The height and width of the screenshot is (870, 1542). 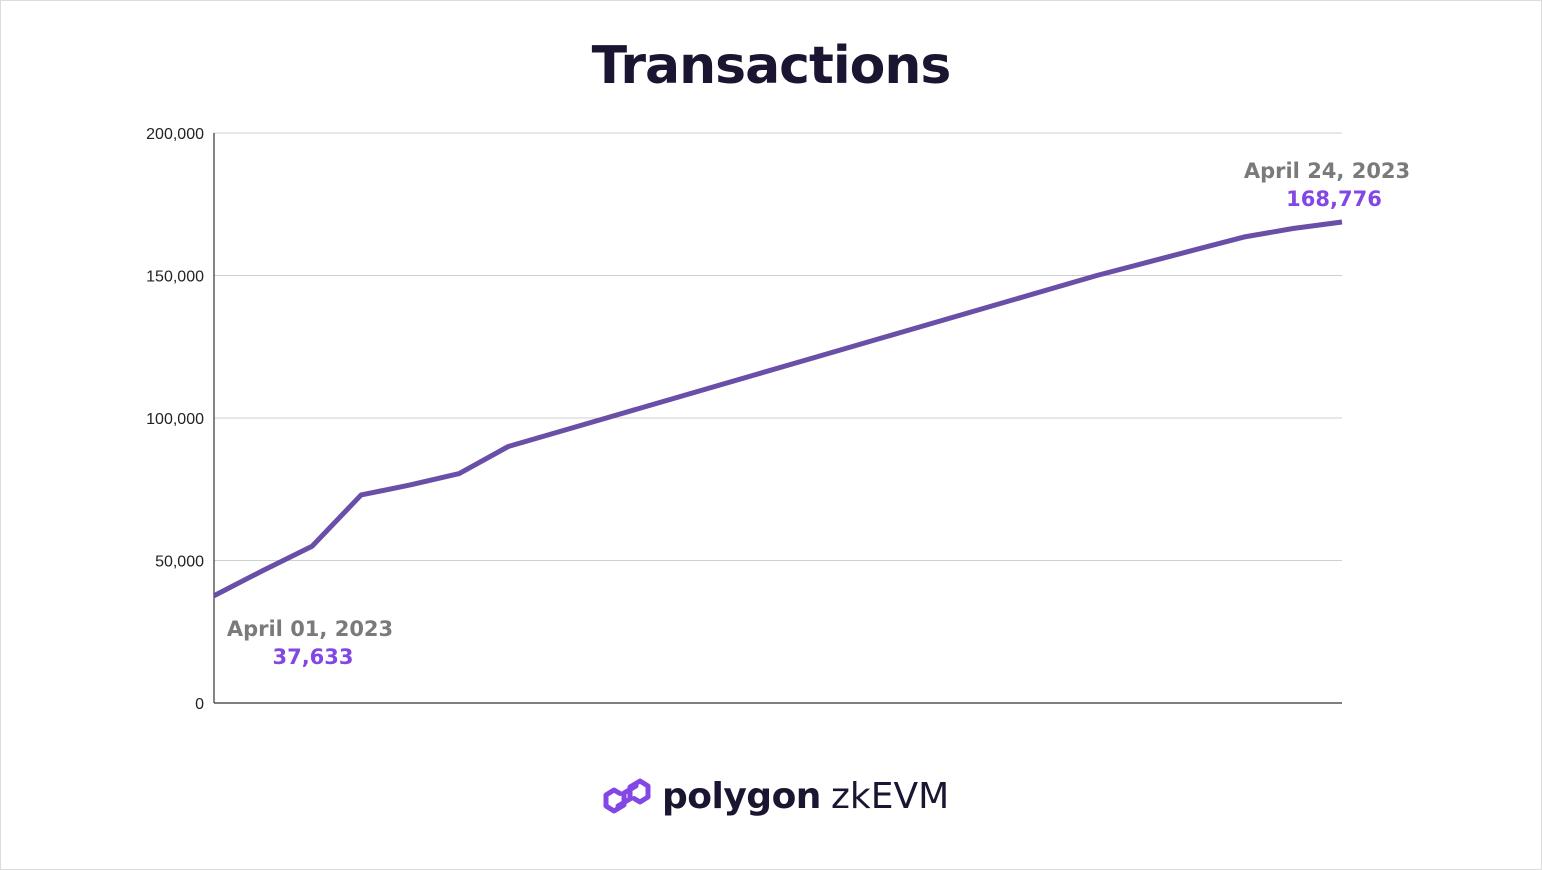 I want to click on start-annotation-date: April 01, 2023, so click(x=310, y=629).